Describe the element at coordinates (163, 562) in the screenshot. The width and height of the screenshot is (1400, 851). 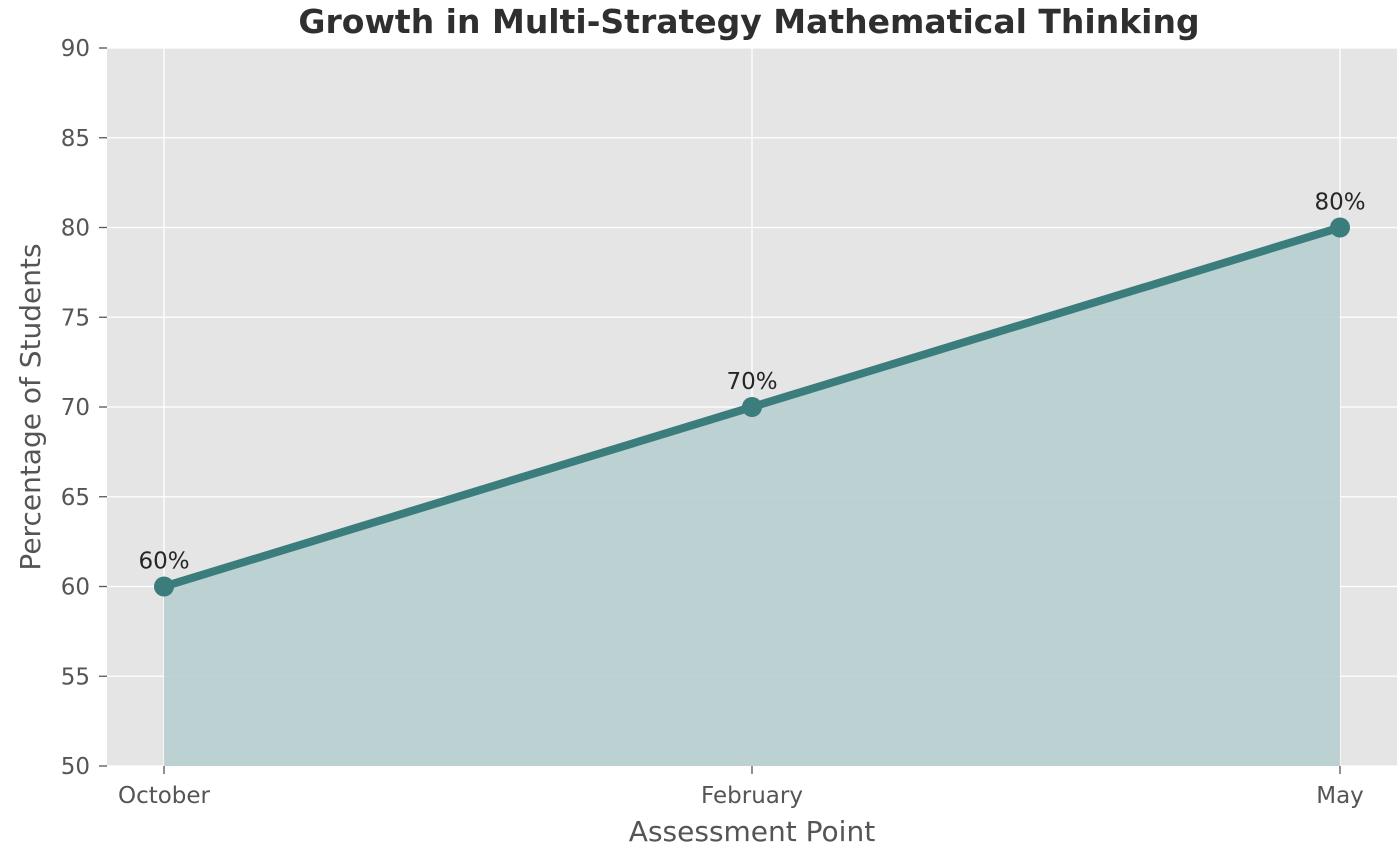
I see `data-label: 60%` at that location.